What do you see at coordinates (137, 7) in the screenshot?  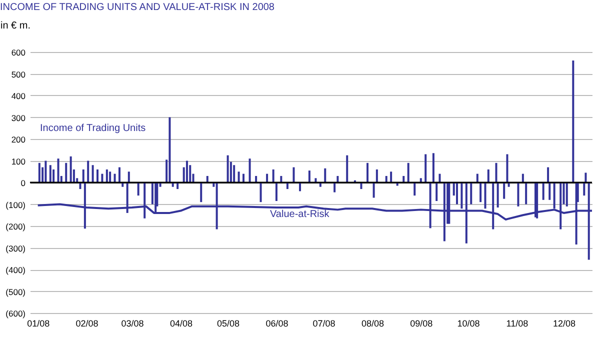 I see `chart-title: INCOME OF TRADING UNITS AND VALUE-AT-RISK IN 2008` at bounding box center [137, 7].